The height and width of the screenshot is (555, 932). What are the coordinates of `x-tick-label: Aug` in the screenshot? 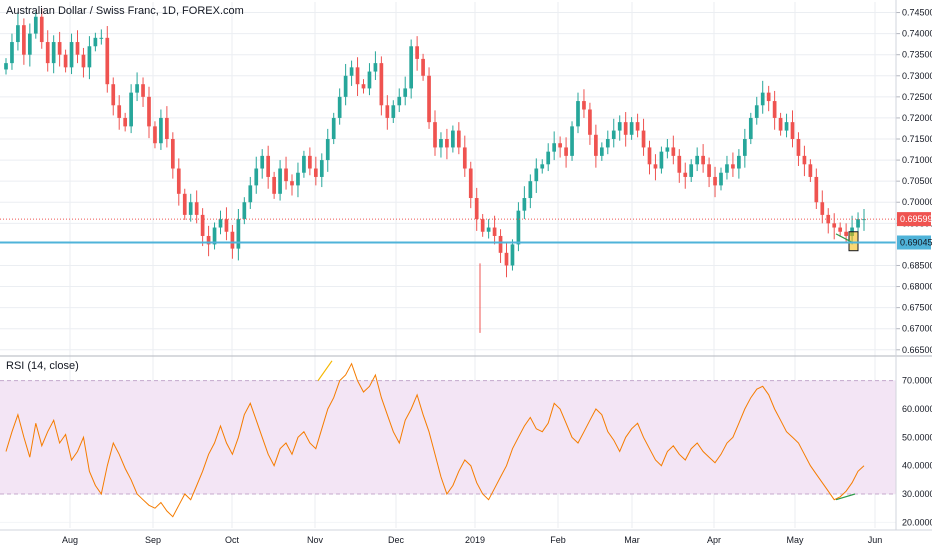 It's located at (70, 540).